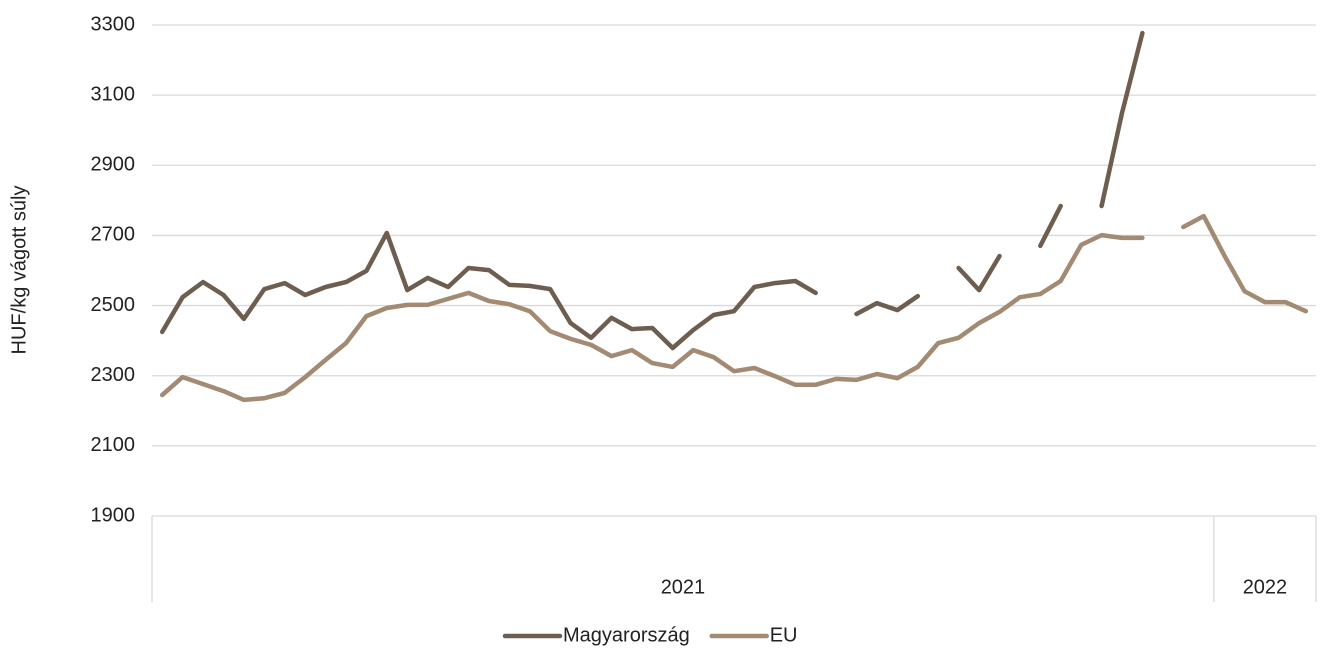 The image size is (1320, 653). What do you see at coordinates (113, 445) in the screenshot?
I see `y-tick-label: 2100` at bounding box center [113, 445].